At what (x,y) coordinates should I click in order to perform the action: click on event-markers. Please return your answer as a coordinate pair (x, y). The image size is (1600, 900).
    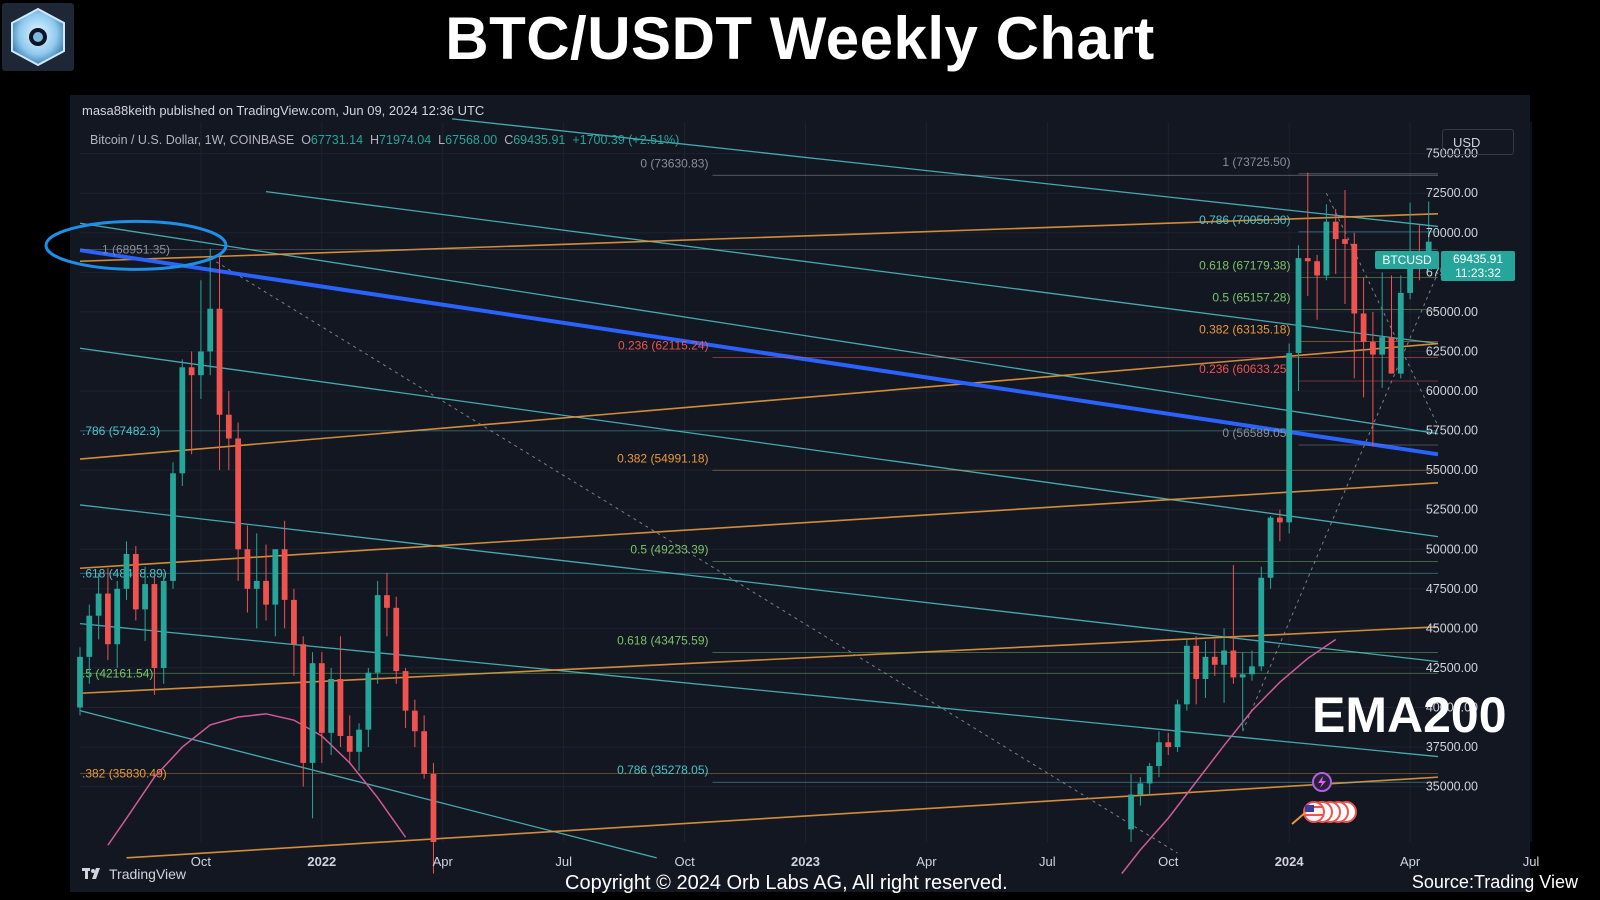
    Looking at the image, I should click on (1330, 799).